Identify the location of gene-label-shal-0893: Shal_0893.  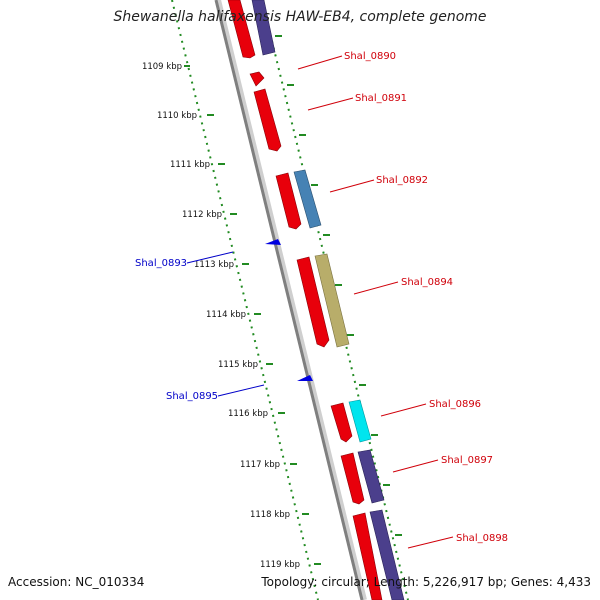
(161, 263).